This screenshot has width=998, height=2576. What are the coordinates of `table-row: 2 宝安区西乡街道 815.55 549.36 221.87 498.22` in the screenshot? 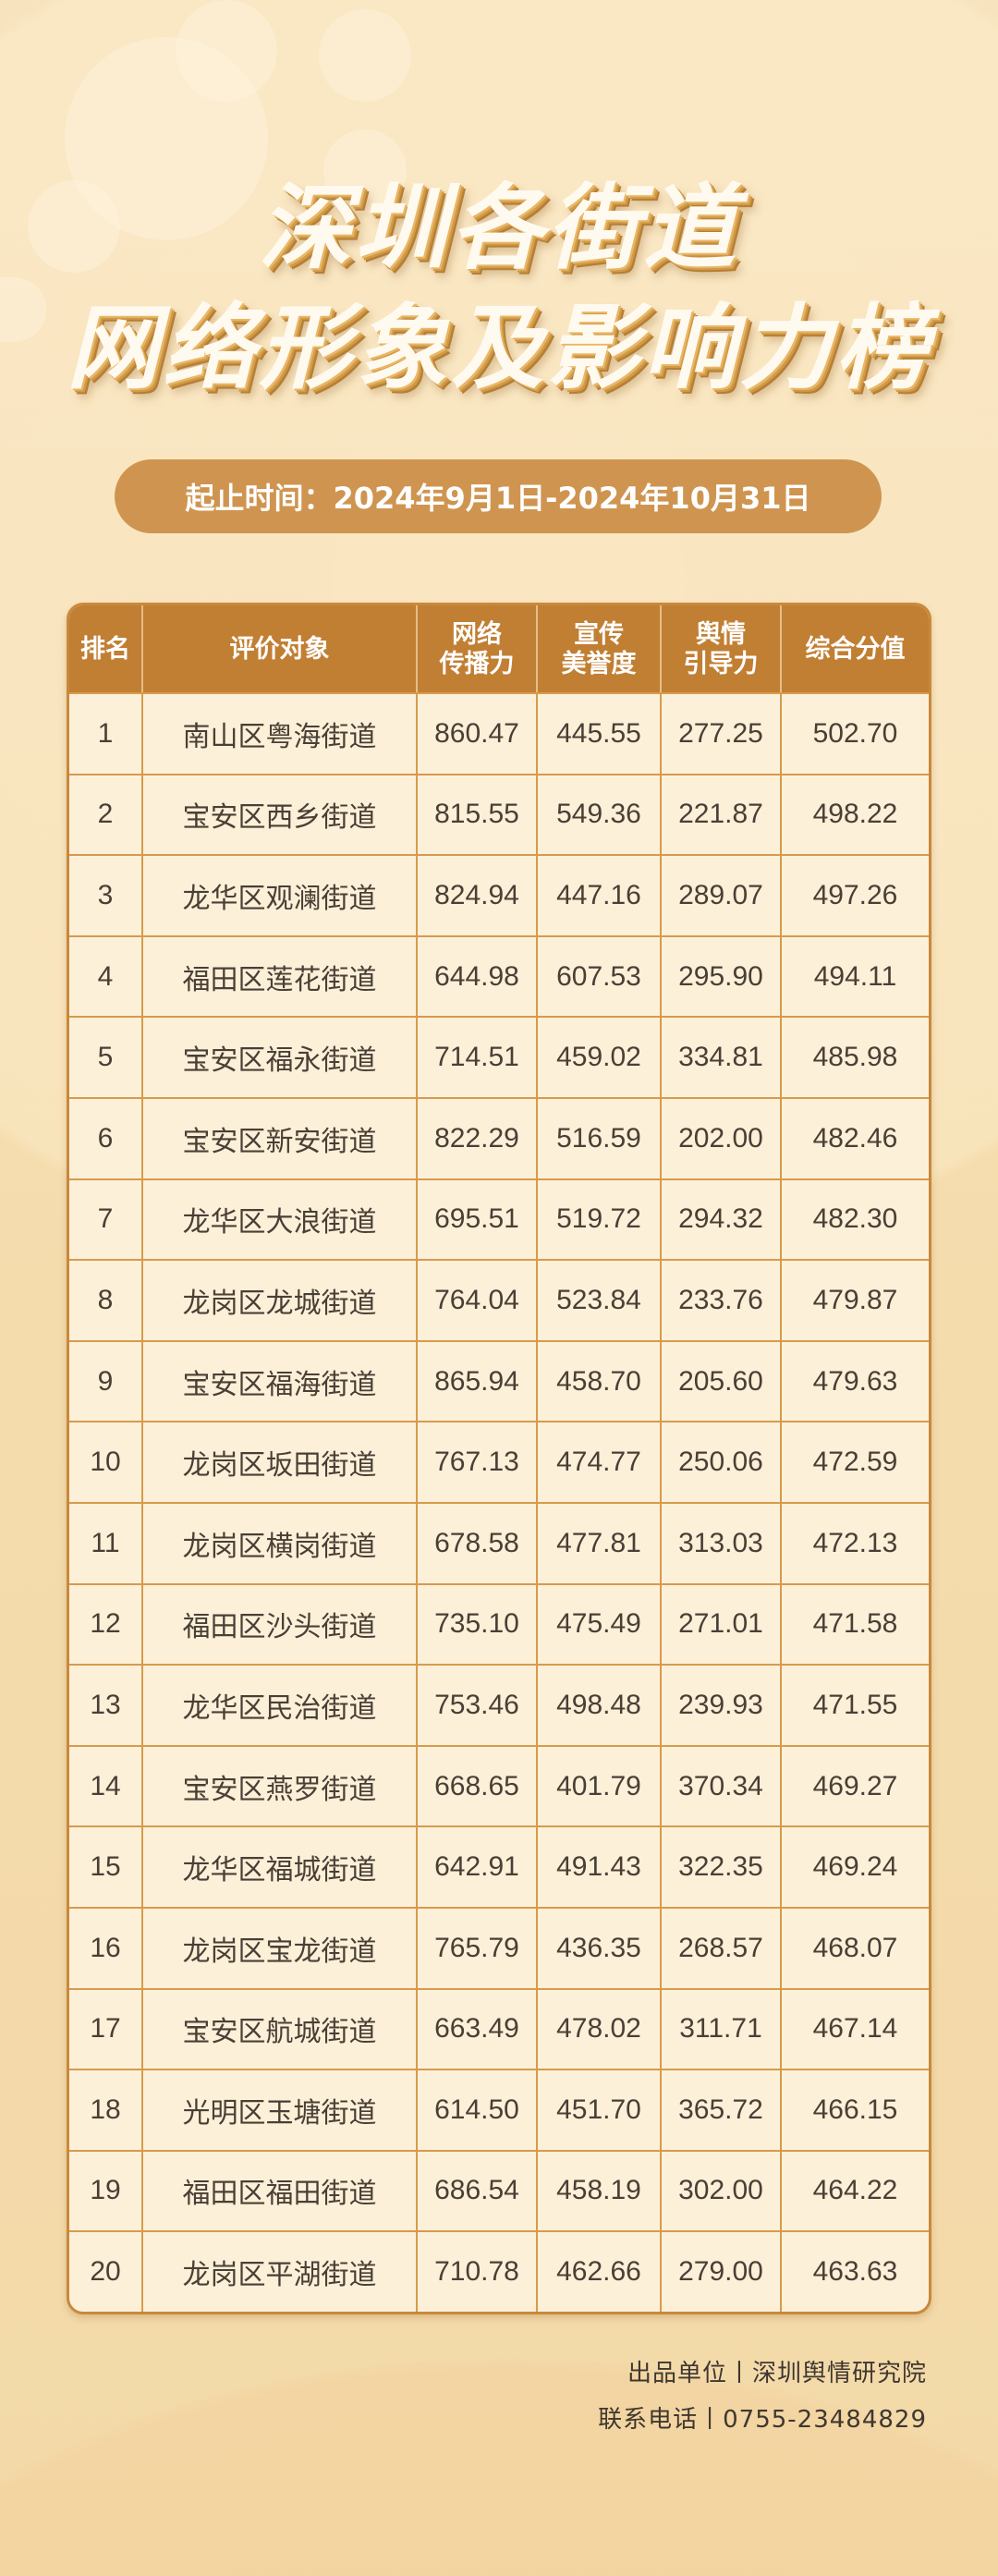 It's located at (499, 814).